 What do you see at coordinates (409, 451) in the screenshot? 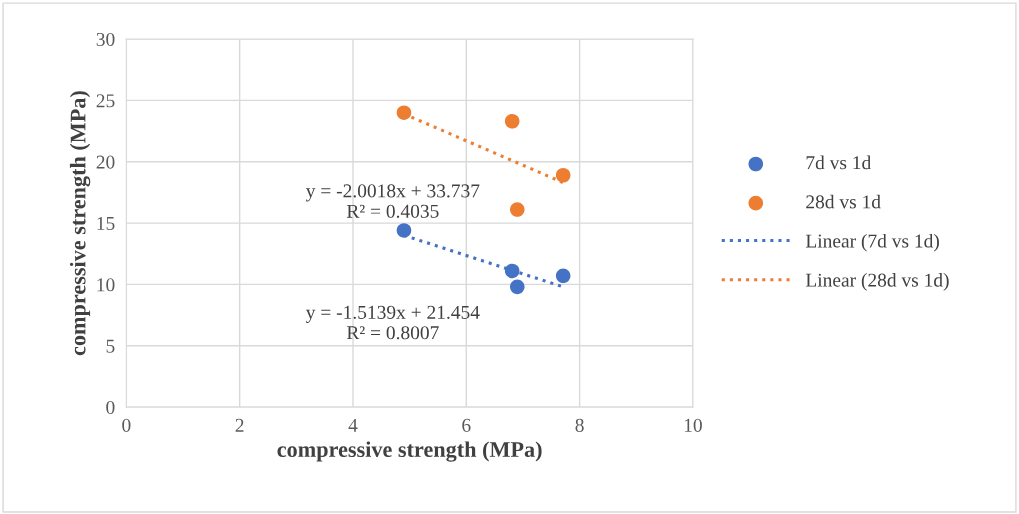
I see `x-axis-title: compressive strength (MPa)` at bounding box center [409, 451].